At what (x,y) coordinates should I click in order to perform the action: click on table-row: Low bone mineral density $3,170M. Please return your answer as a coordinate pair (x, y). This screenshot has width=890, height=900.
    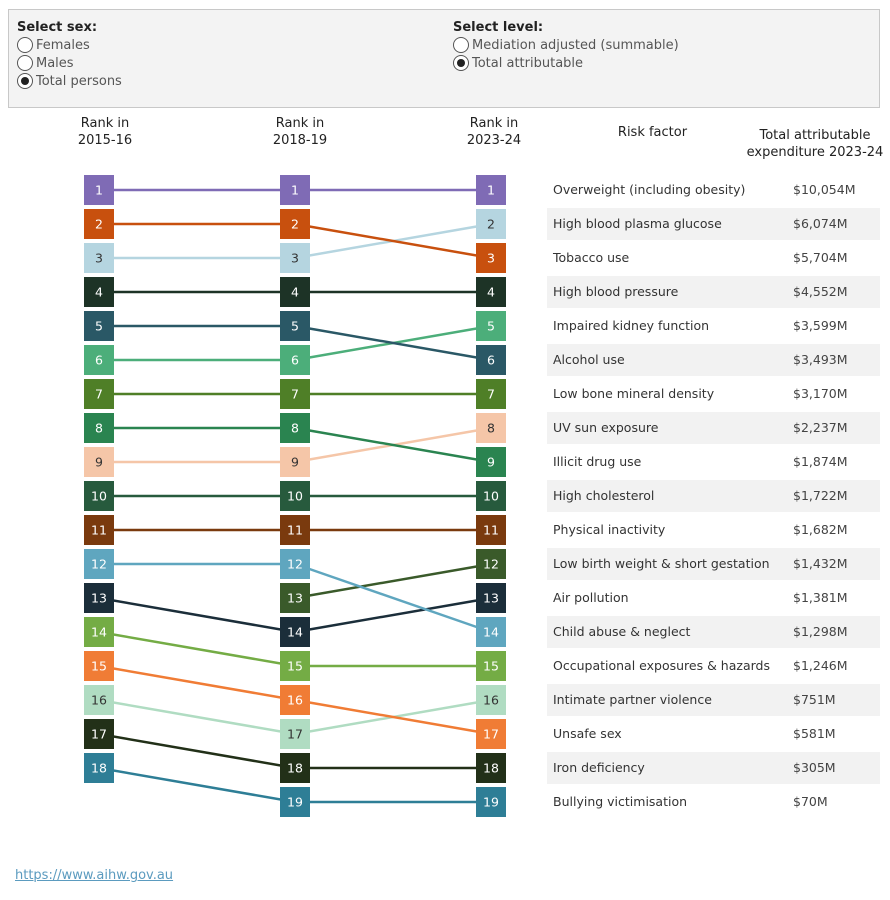
    Looking at the image, I should click on (713, 394).